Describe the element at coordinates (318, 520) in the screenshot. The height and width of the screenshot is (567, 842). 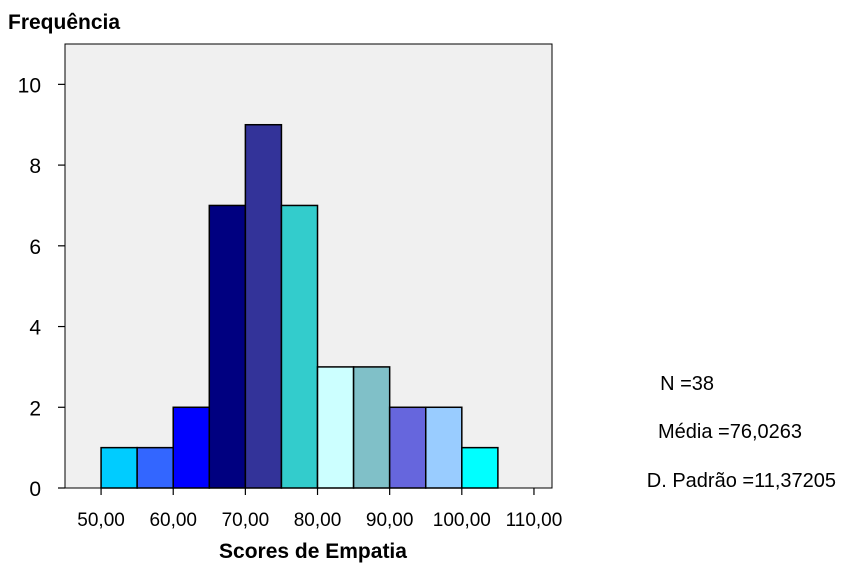
I see `x-tick-label: 80,00` at that location.